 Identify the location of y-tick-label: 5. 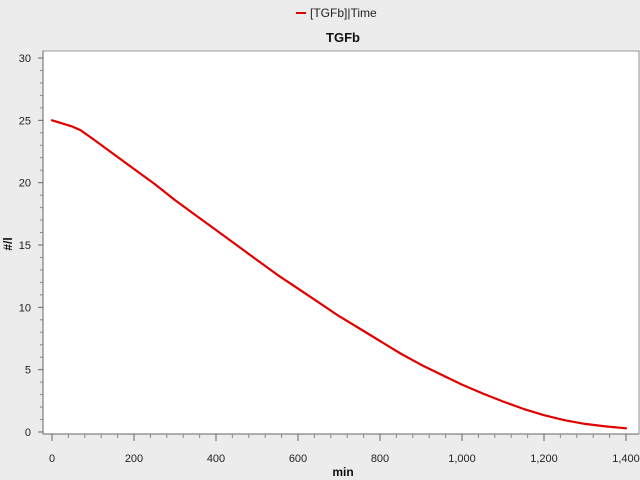
(28, 371).